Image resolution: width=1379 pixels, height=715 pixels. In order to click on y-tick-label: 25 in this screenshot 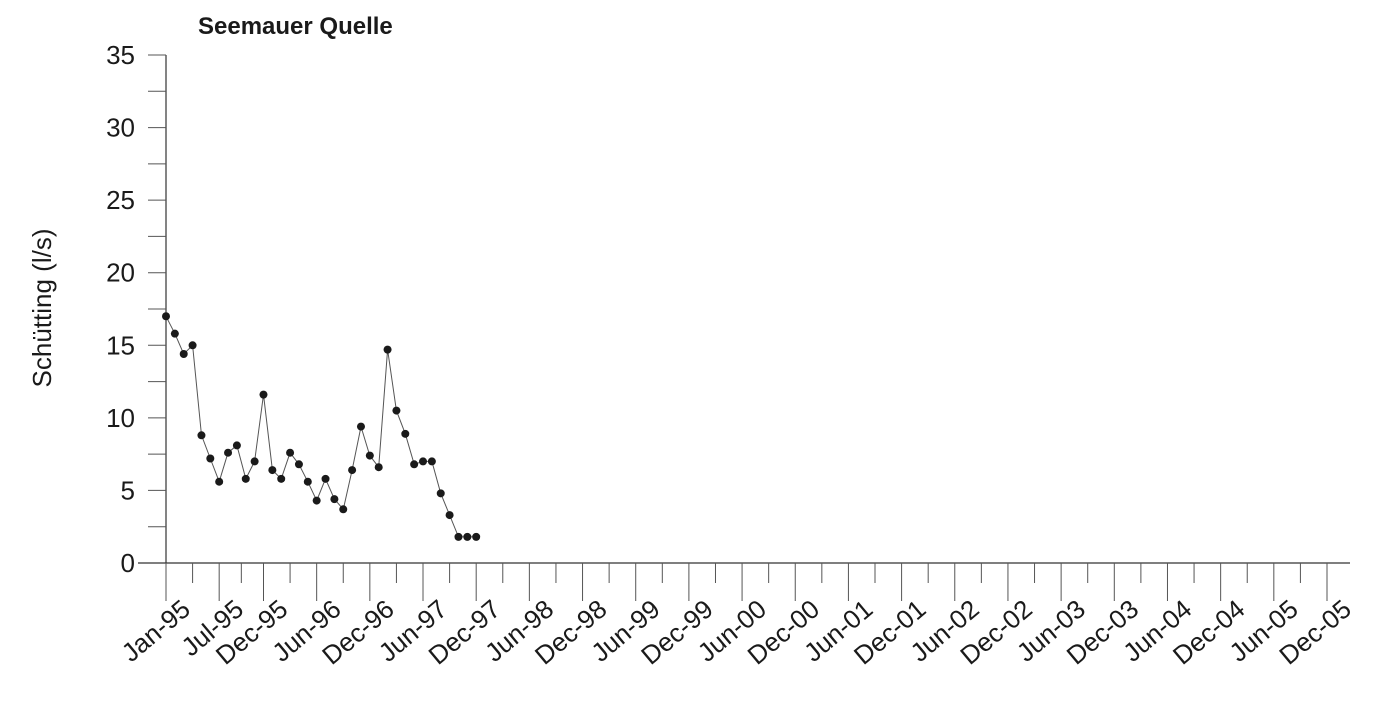, I will do `click(120, 200)`.